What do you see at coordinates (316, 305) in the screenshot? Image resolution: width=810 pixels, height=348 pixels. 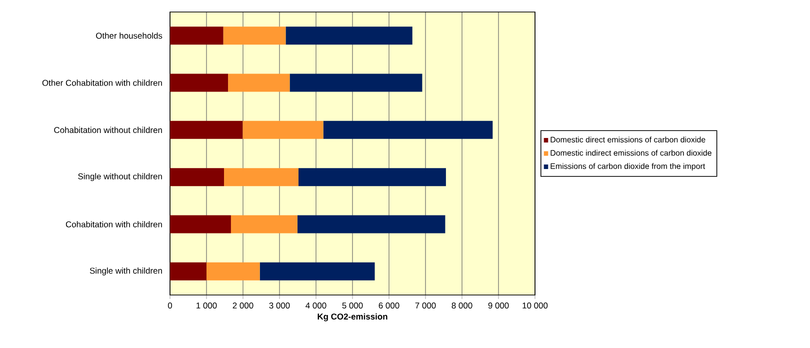 I see `x-tick-label: 4 000` at bounding box center [316, 305].